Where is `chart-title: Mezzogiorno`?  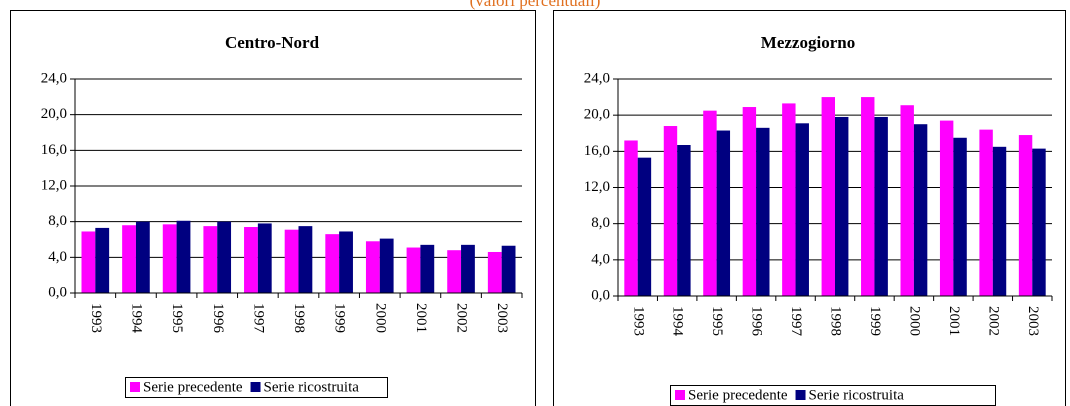 chart-title: Mezzogiorno is located at coordinates (808, 42).